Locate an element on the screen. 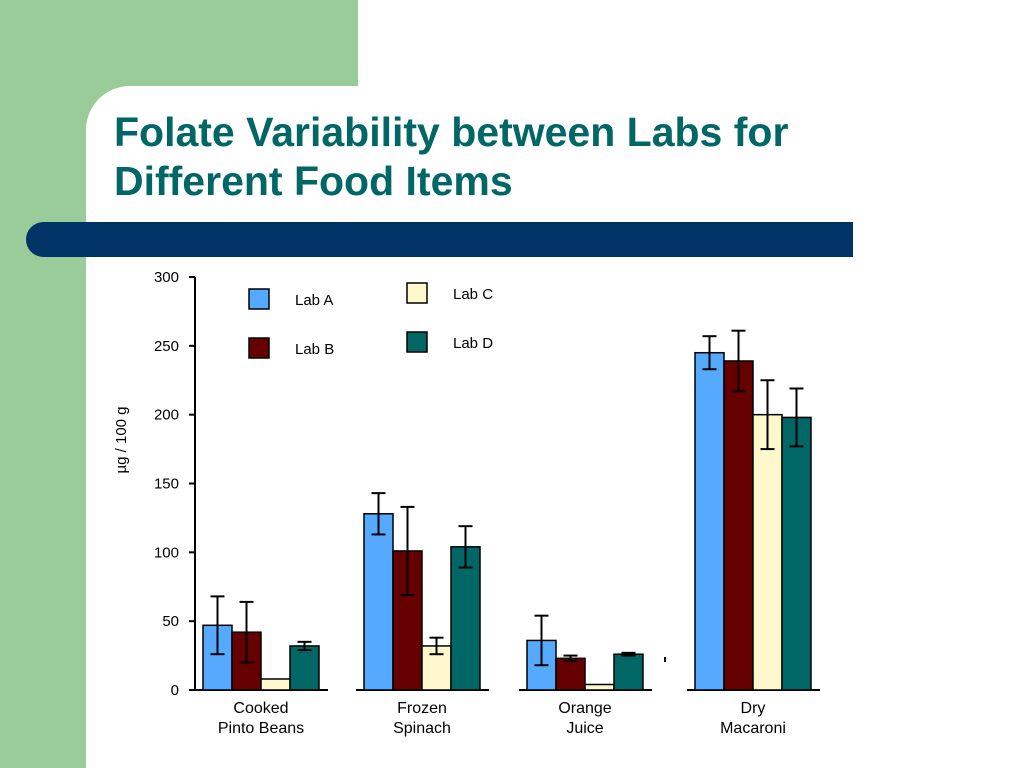 Image resolution: width=1024 pixels, height=768 pixels. slide-title-line-1: Folate Variability between Labs for is located at coordinates (451, 132).